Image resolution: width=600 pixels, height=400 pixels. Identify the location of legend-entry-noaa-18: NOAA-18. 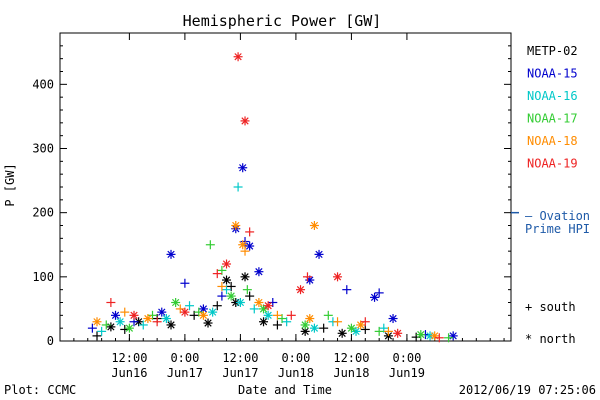
(552, 141).